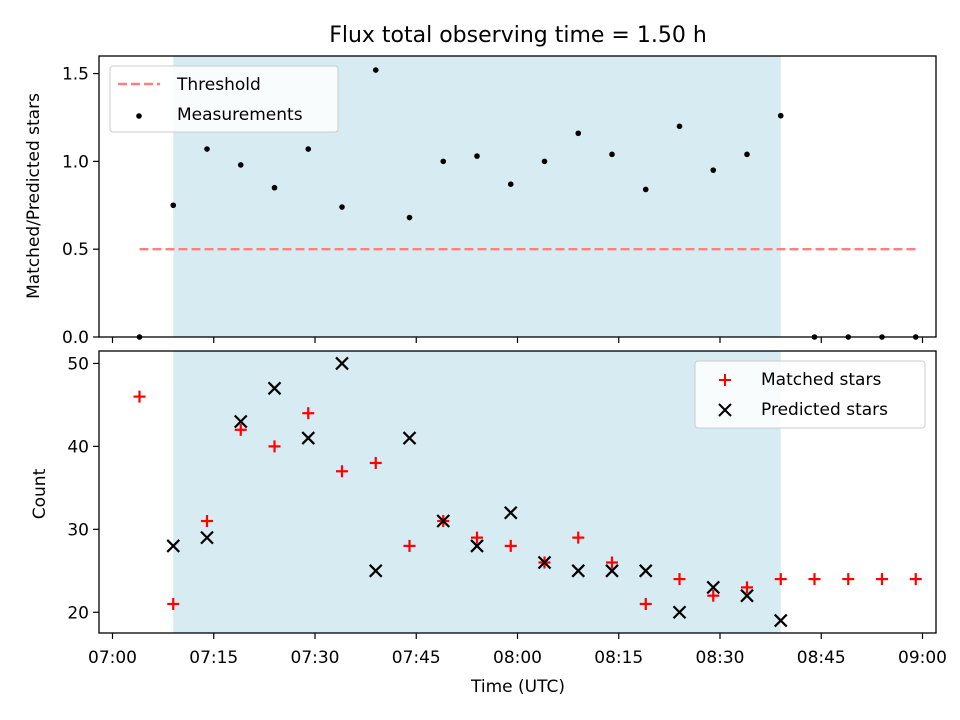 The width and height of the screenshot is (960, 720). What do you see at coordinates (725, 410) in the screenshot?
I see `legend-predicted-swatch` at bounding box center [725, 410].